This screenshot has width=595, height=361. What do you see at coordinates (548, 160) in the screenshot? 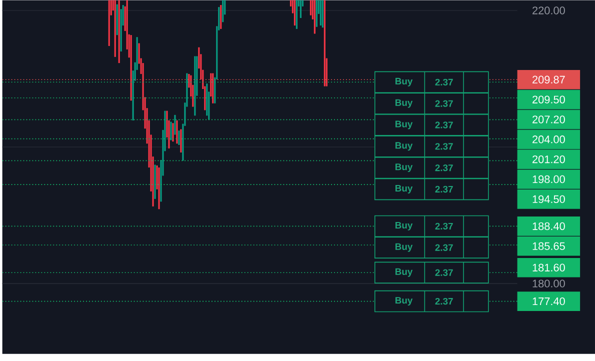
I see `ref-line-label: 201.20` at bounding box center [548, 160].